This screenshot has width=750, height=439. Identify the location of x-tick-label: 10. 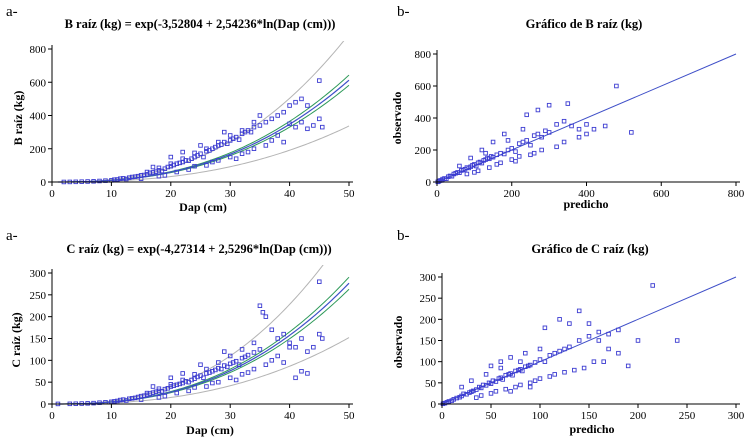
(112, 194).